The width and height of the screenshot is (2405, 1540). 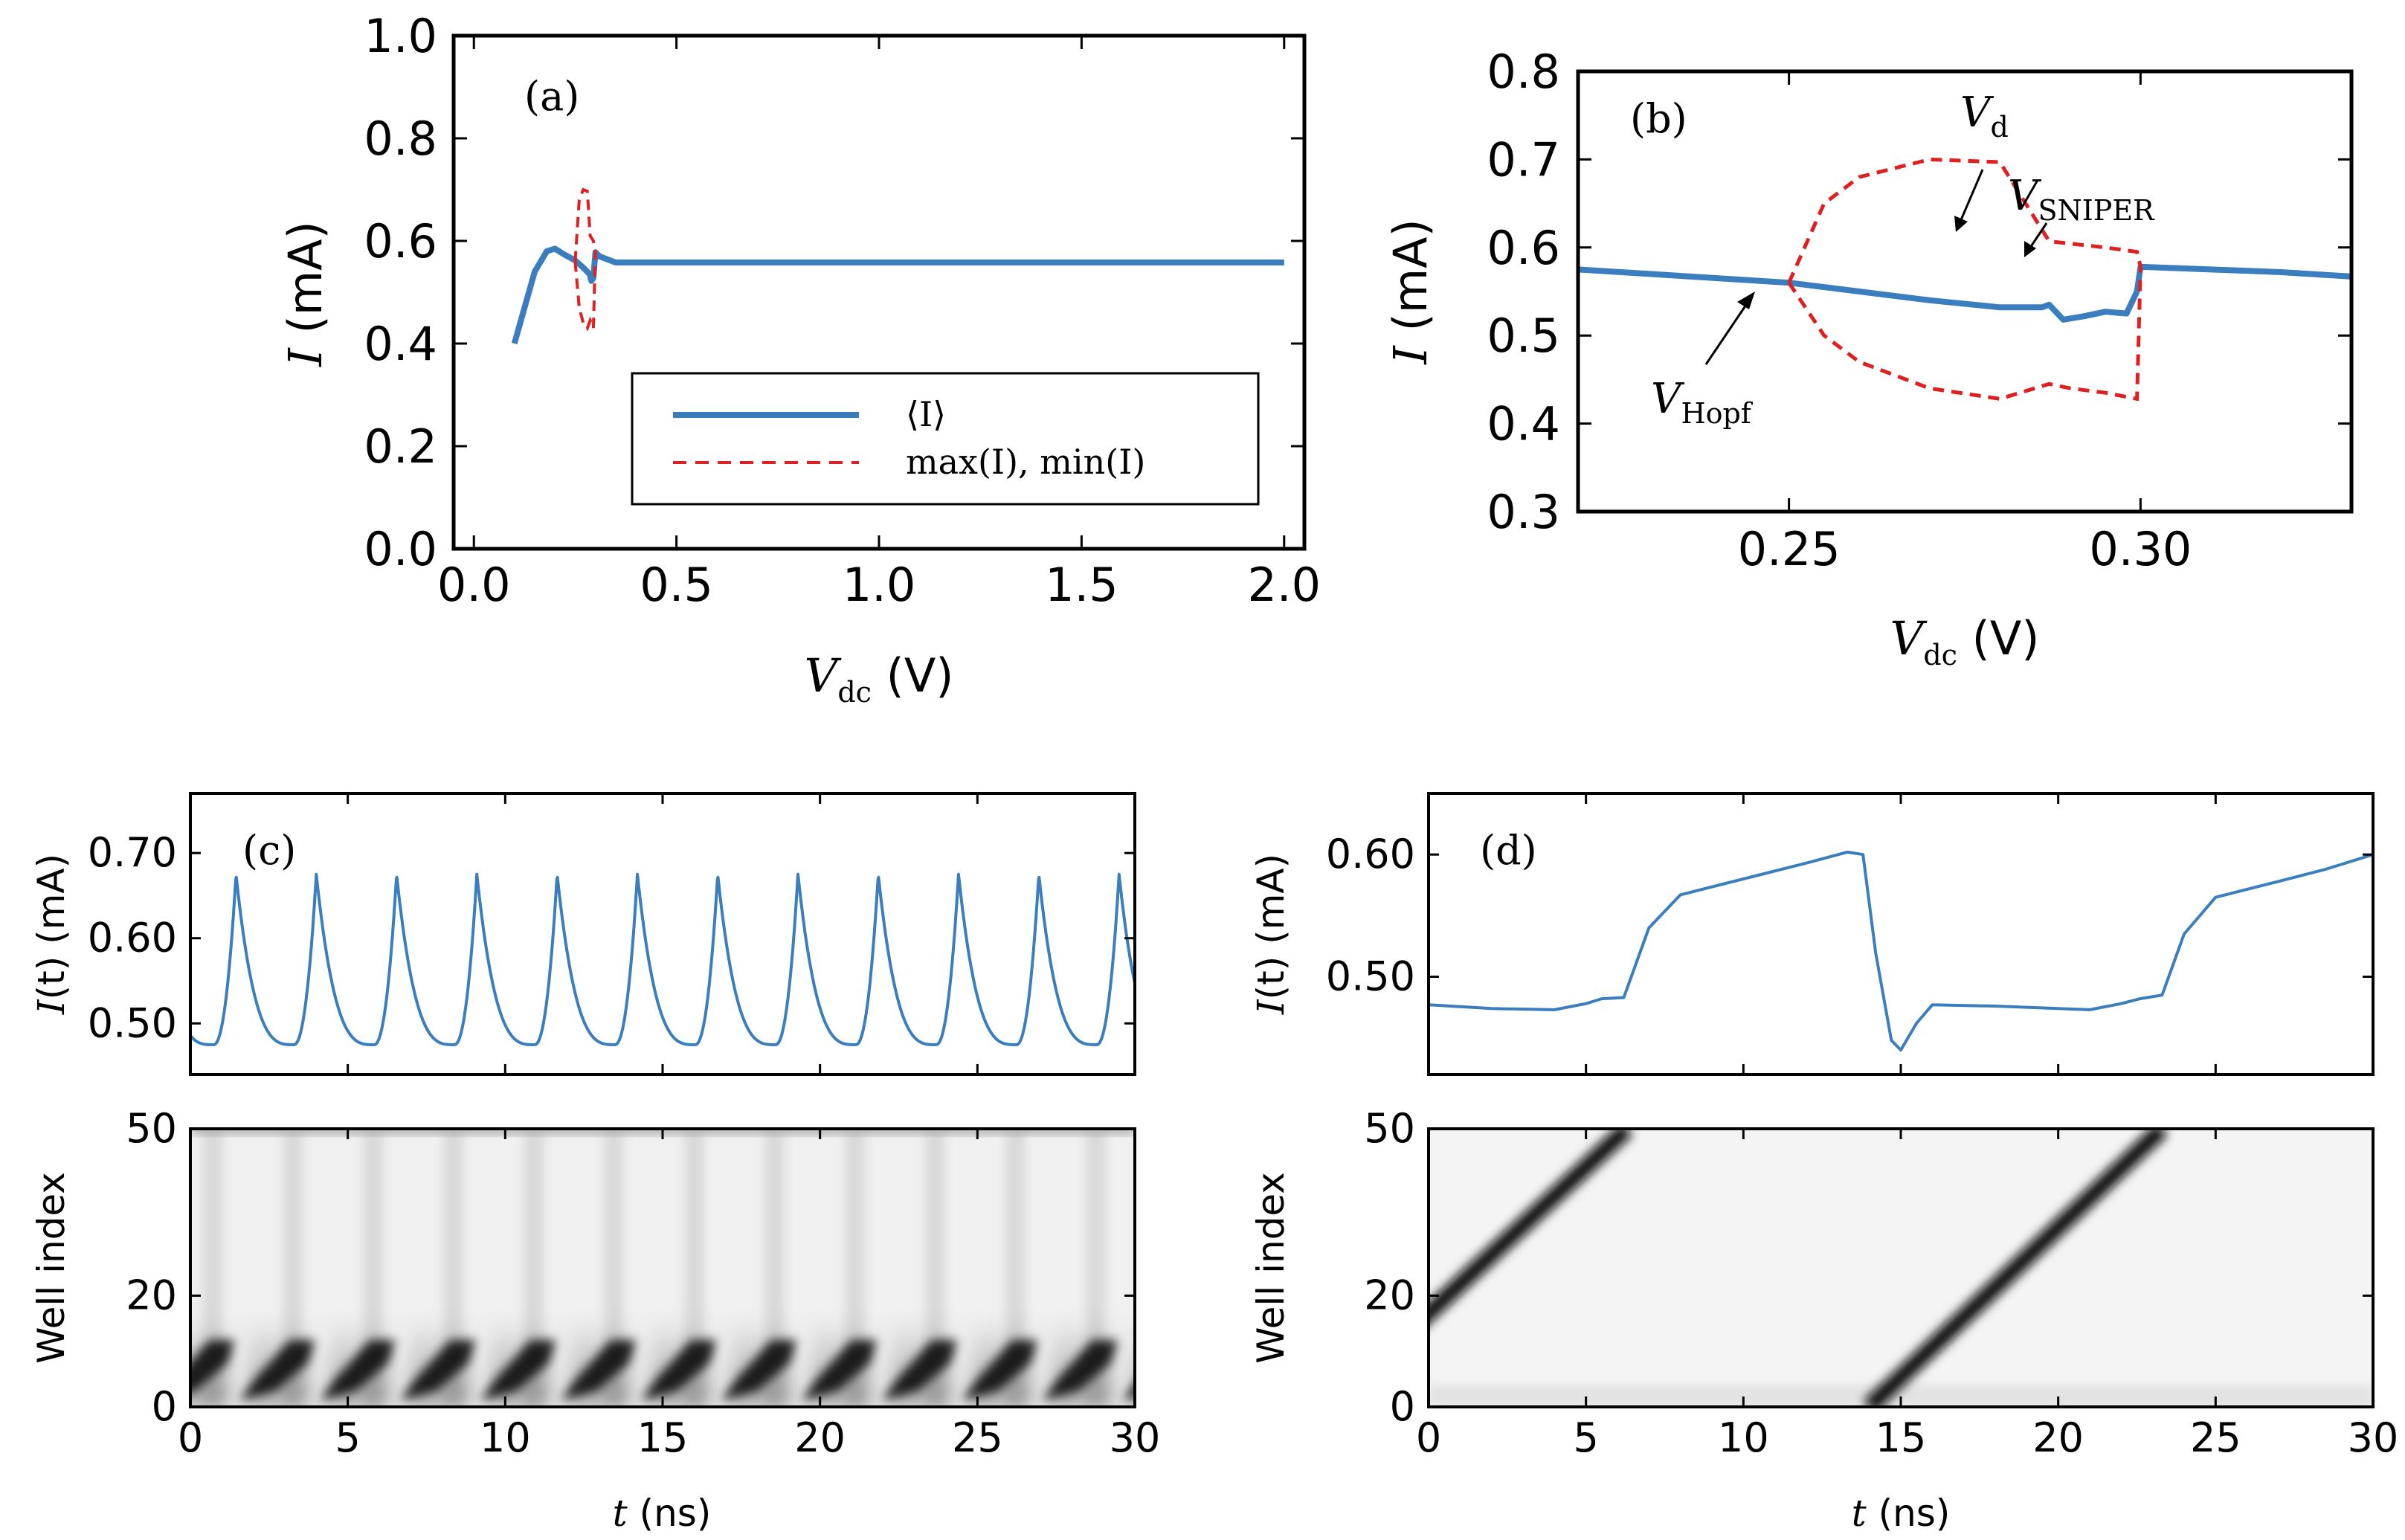 I want to click on panel-a-xtick-label: 2.0, so click(x=1284, y=585).